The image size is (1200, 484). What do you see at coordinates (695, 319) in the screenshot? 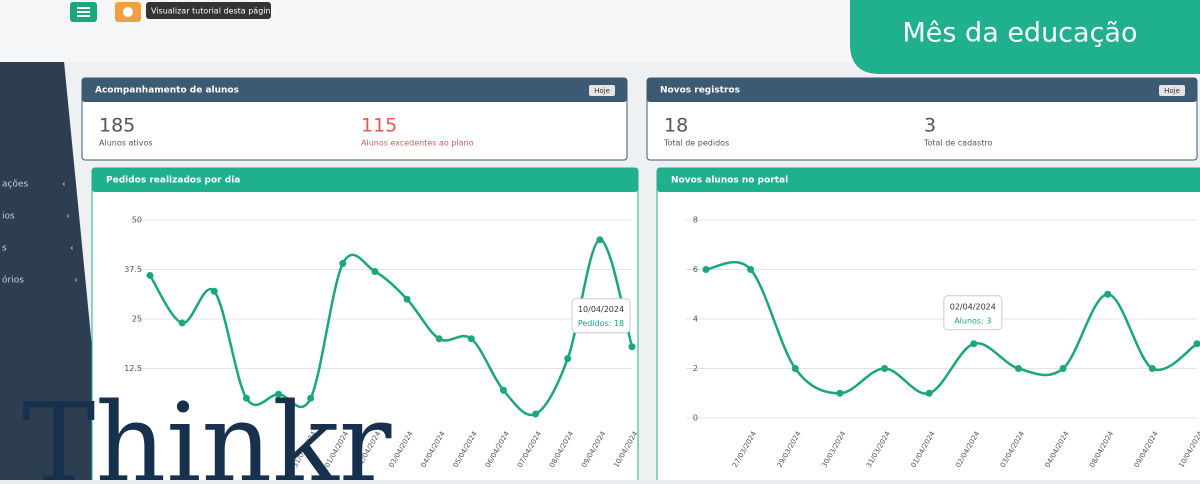
I see `y-tick-label: 4` at bounding box center [695, 319].